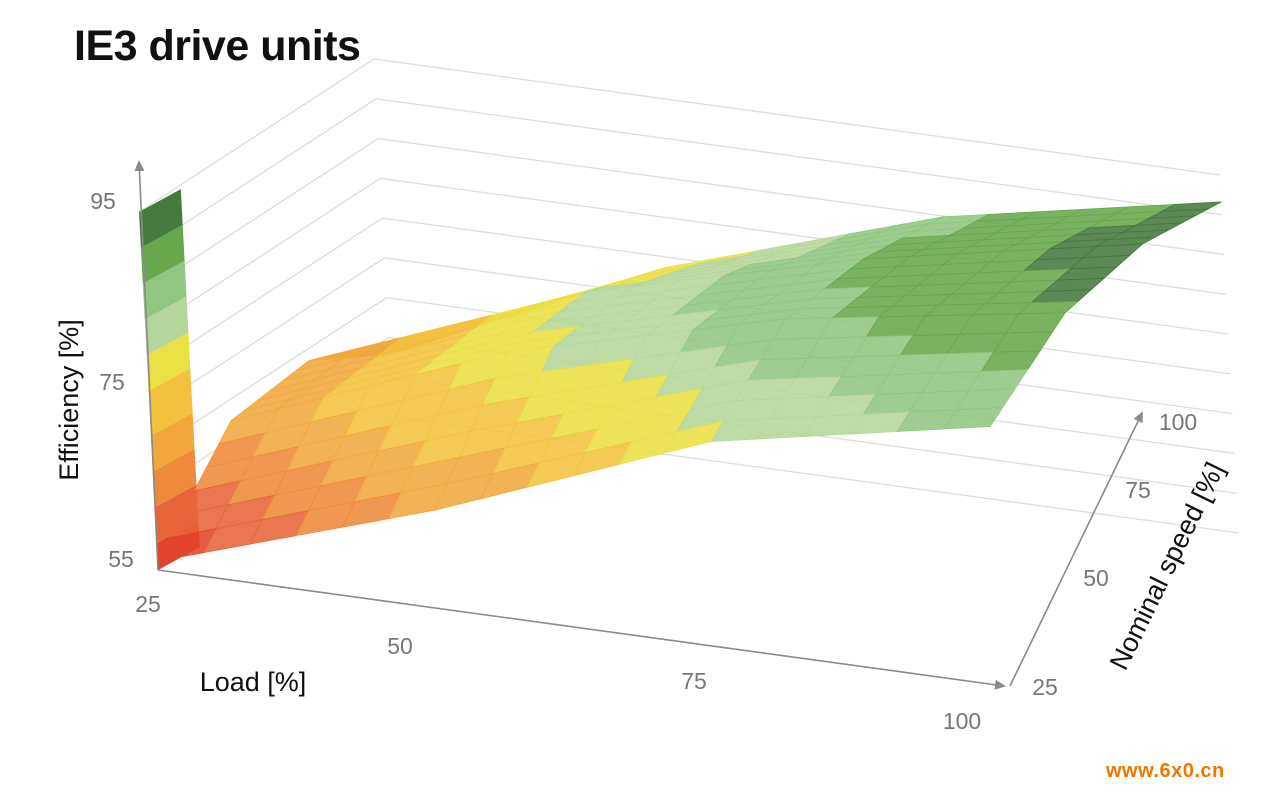  I want to click on y-tick-75: 75, so click(1138, 490).